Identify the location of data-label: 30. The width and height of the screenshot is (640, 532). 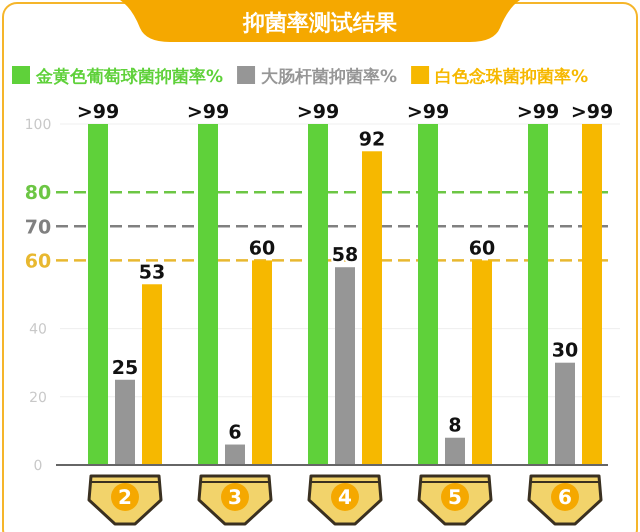
(565, 351).